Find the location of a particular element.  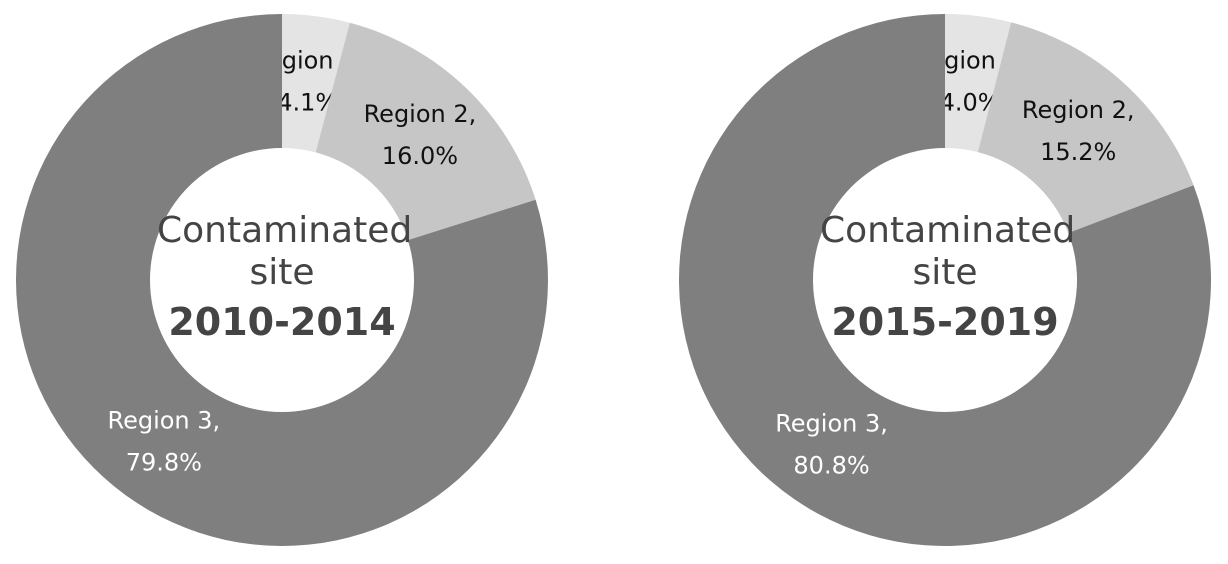

slice-value-label: 80.8% is located at coordinates (831, 466).